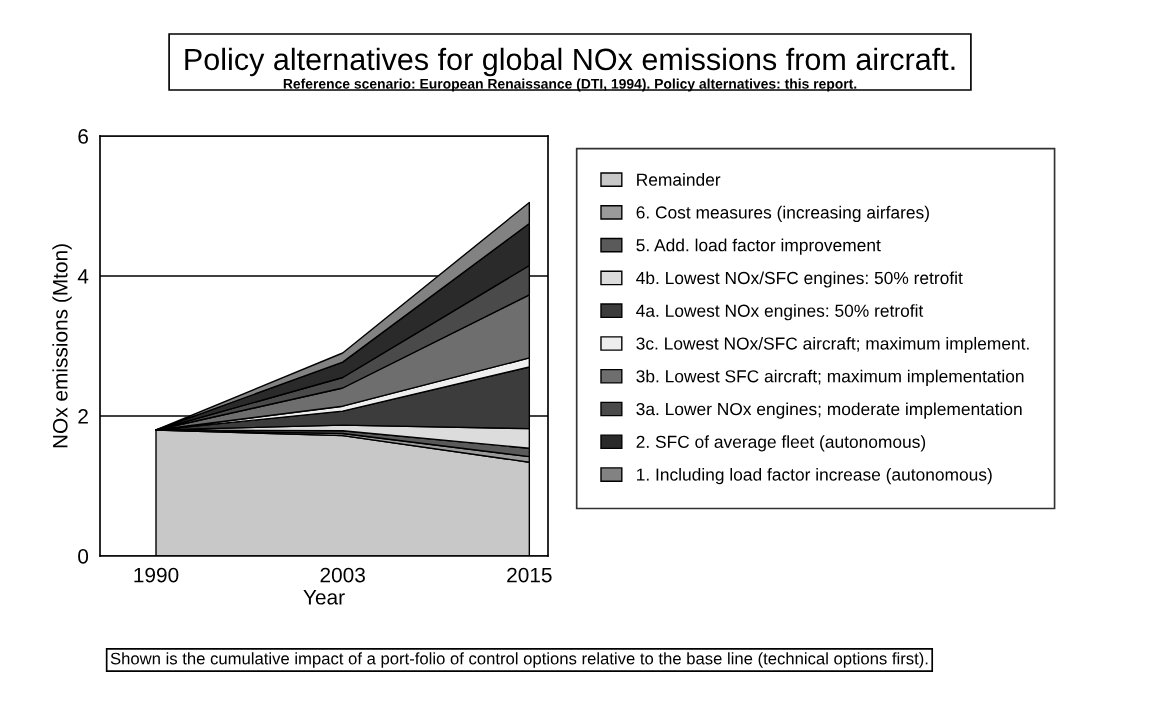  I want to click on legend-label: 2. SFC of average fleet (autonomous), so click(781, 443).